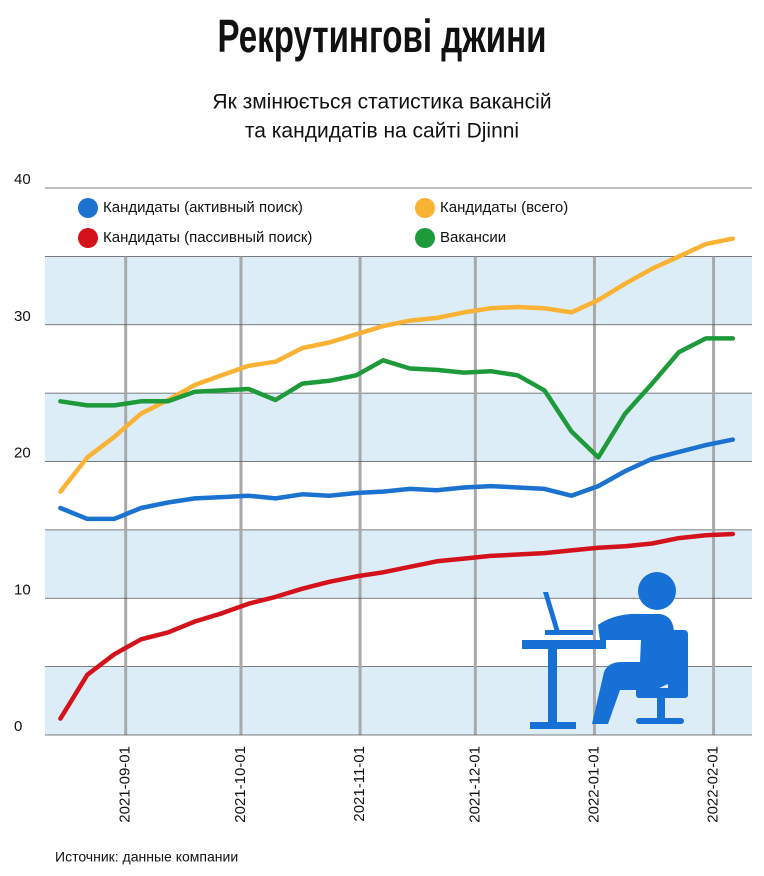 This screenshot has height=876, width=764. What do you see at coordinates (713, 784) in the screenshot?
I see `x-tick-label: 2022-02-01` at bounding box center [713, 784].